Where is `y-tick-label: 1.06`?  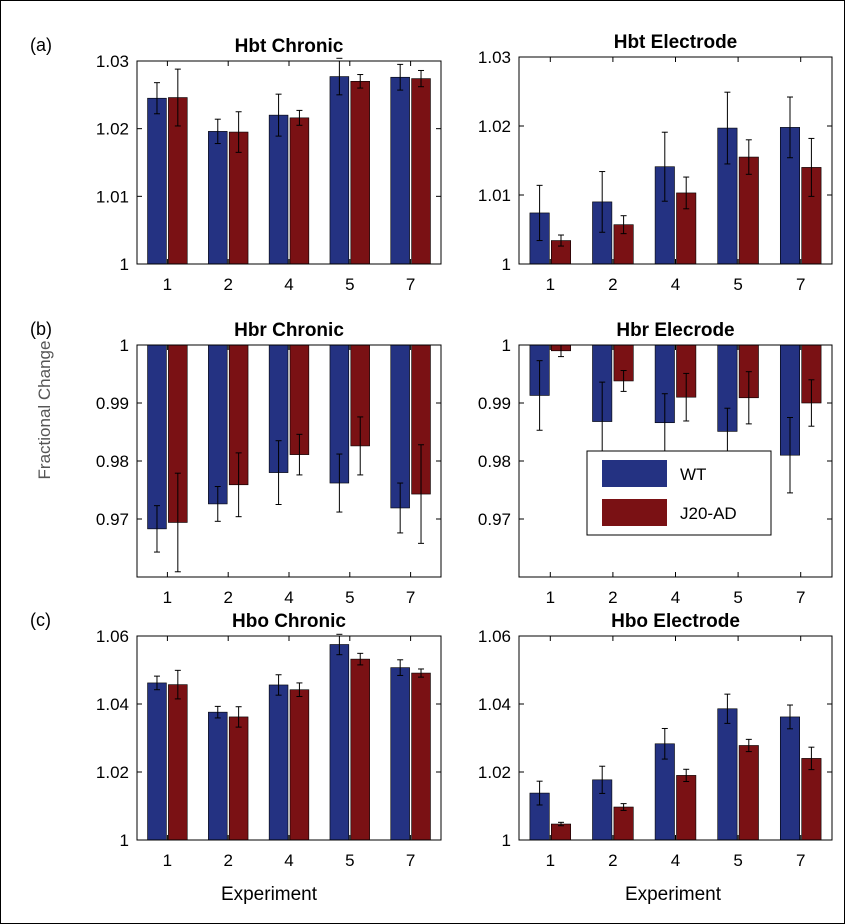 y-tick-label: 1.06 is located at coordinates (494, 636).